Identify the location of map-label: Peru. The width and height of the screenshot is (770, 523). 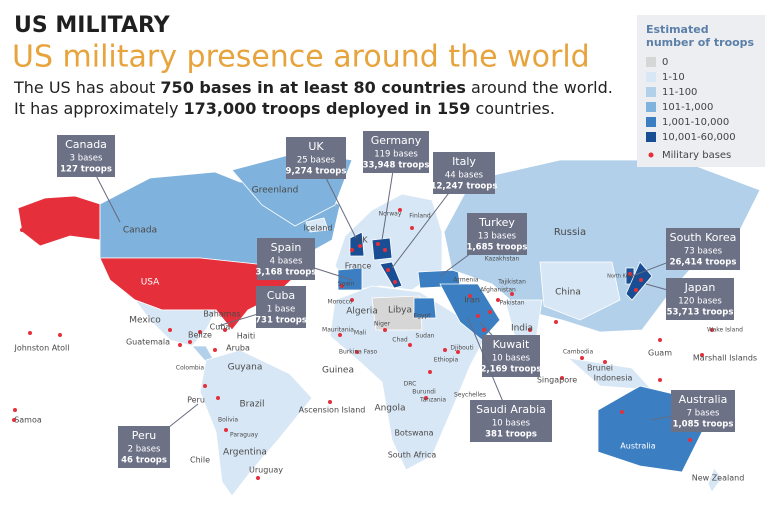
(196, 400).